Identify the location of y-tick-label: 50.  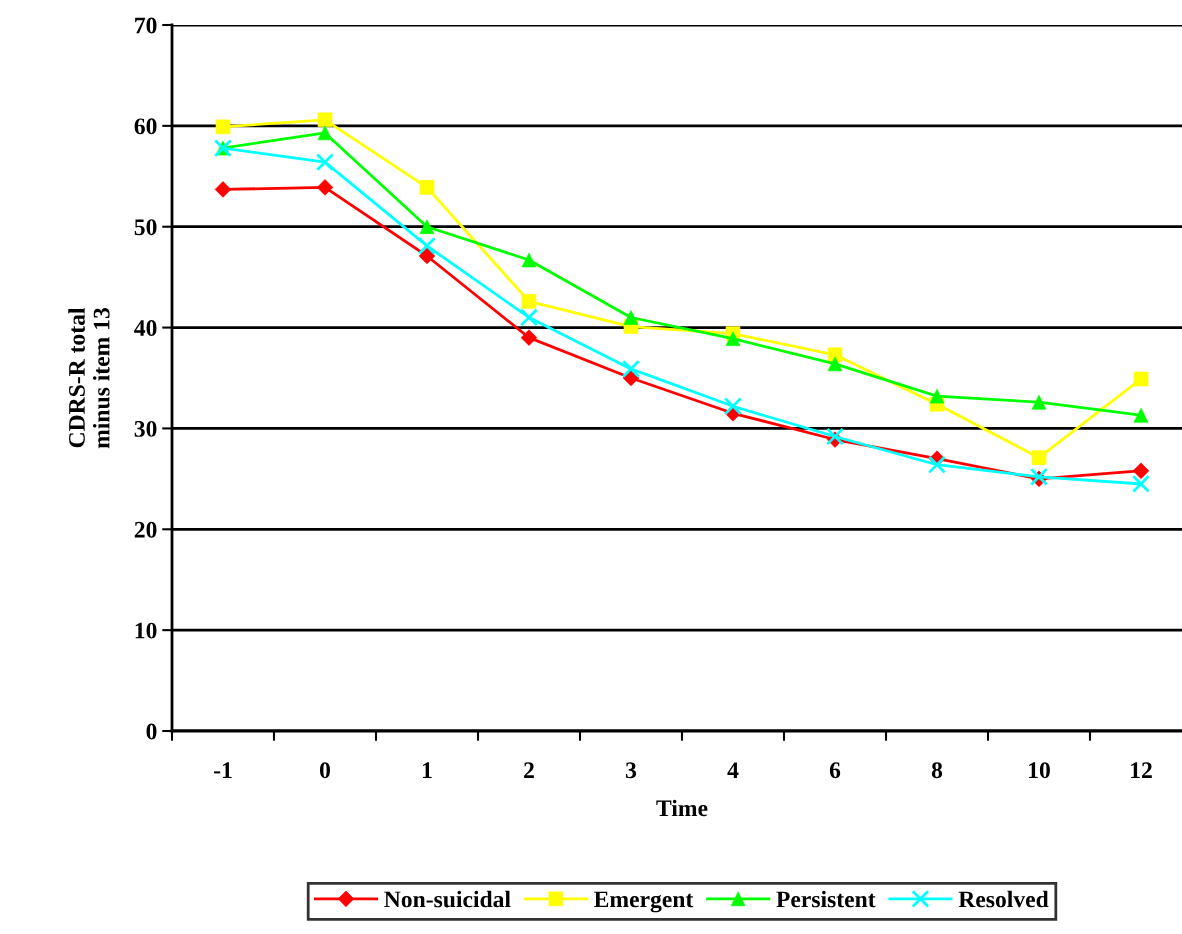
(145, 227).